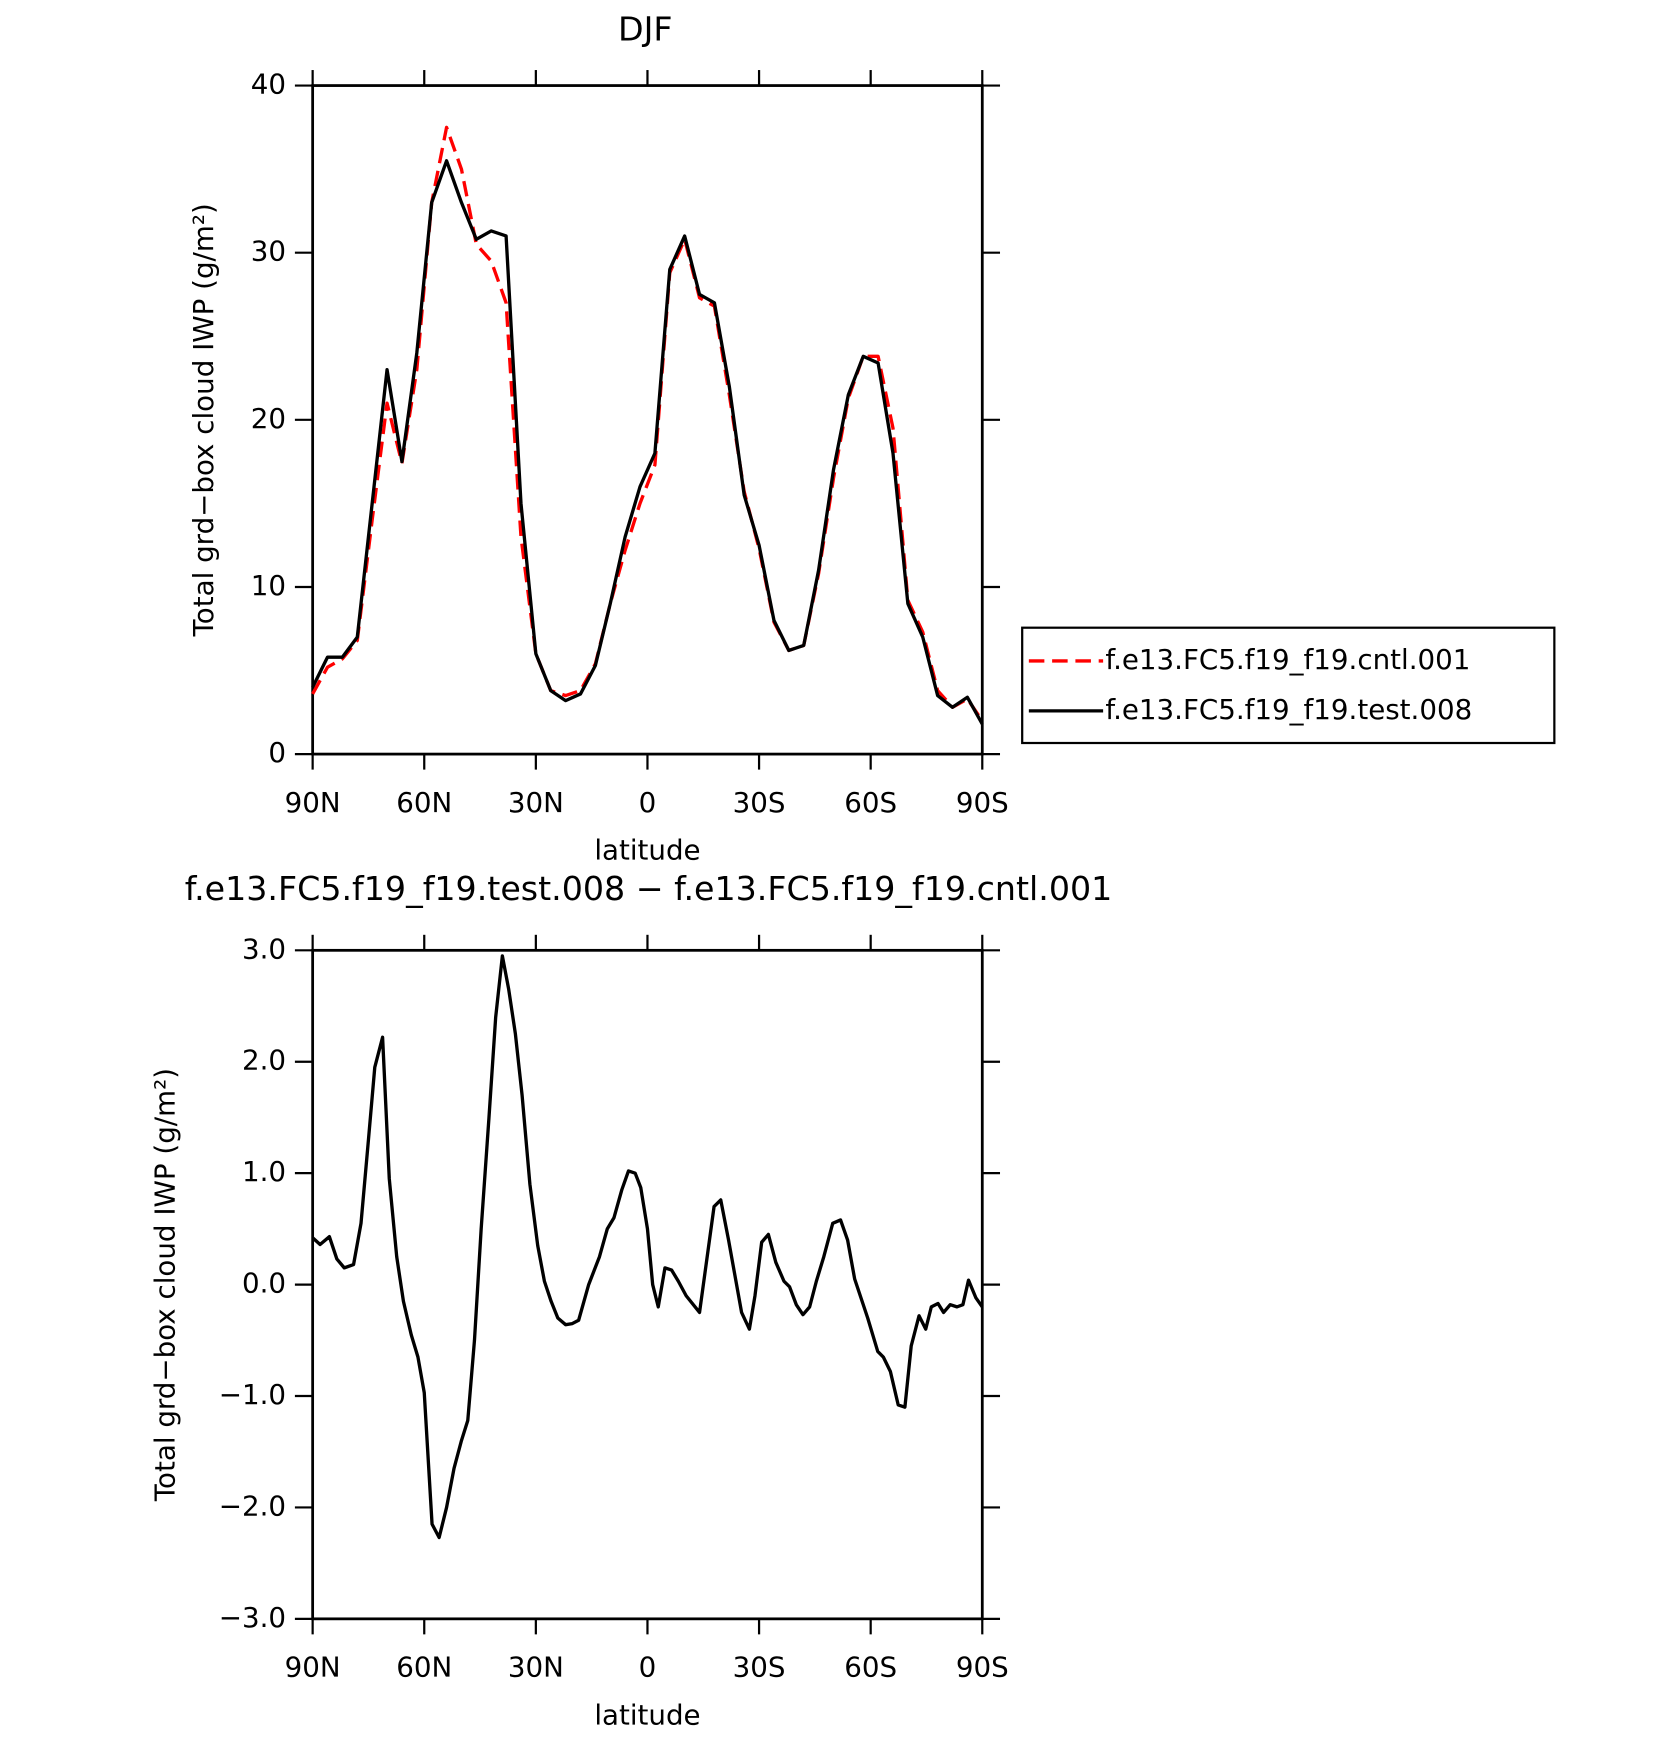 Image resolution: width=1663 pixels, height=1741 pixels. I want to click on y-tick-label: −3.0, so click(252, 1617).